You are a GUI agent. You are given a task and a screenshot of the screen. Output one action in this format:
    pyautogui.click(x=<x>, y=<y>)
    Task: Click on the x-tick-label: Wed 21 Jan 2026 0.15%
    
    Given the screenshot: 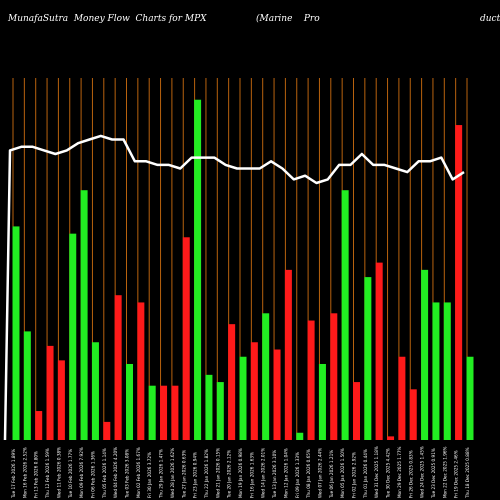 What is the action you would take?
    pyautogui.click(x=217, y=473)
    